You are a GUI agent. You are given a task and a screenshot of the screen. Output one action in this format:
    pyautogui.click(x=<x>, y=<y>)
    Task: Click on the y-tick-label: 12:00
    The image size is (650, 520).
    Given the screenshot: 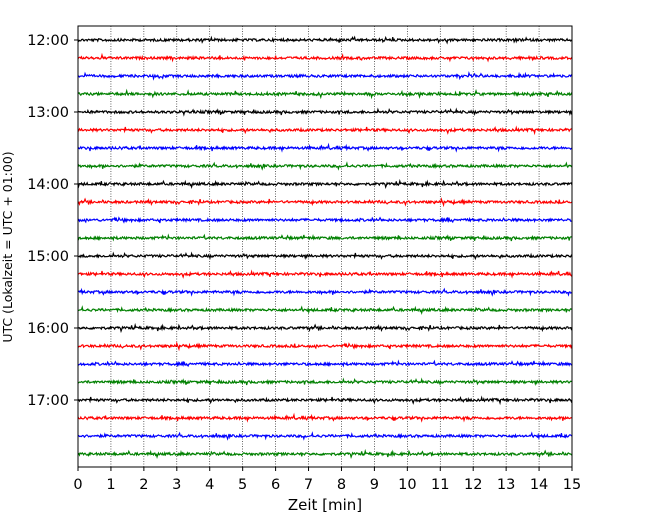 What is the action you would take?
    pyautogui.click(x=48, y=41)
    